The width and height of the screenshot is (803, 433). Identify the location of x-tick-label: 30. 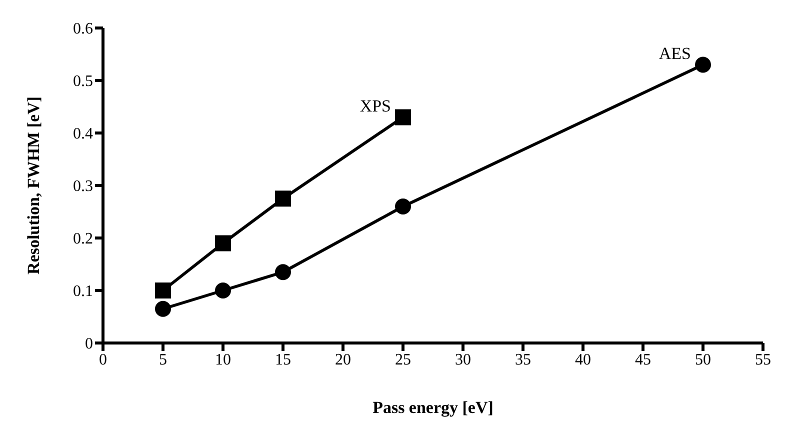
(463, 359).